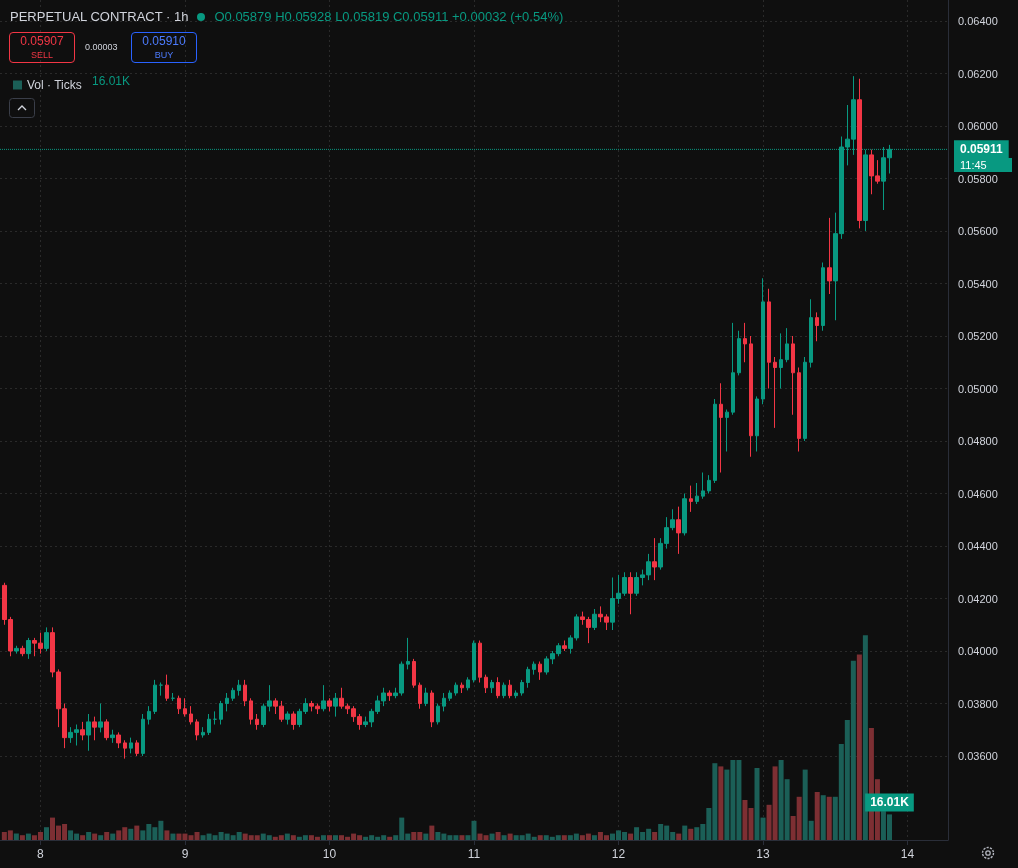 The height and width of the screenshot is (868, 1018). Describe the element at coordinates (978, 756) in the screenshot. I see `y-tick-label: 0.03600` at that location.